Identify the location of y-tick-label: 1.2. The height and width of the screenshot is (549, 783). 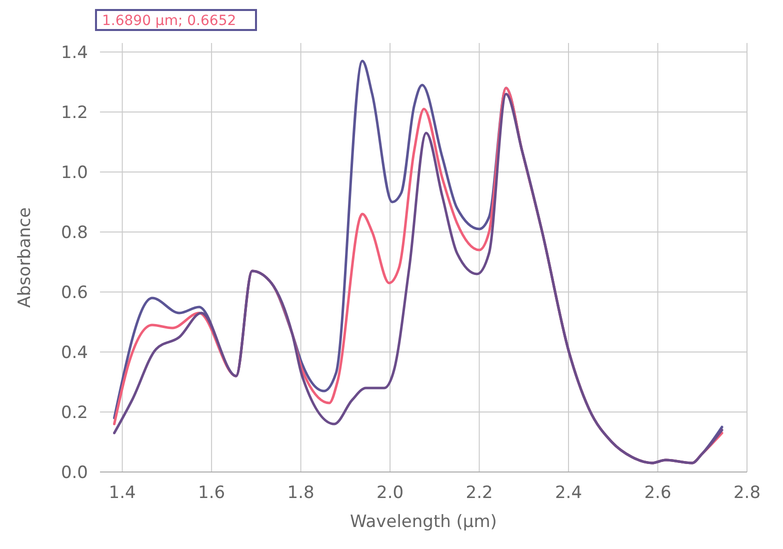
(74, 113).